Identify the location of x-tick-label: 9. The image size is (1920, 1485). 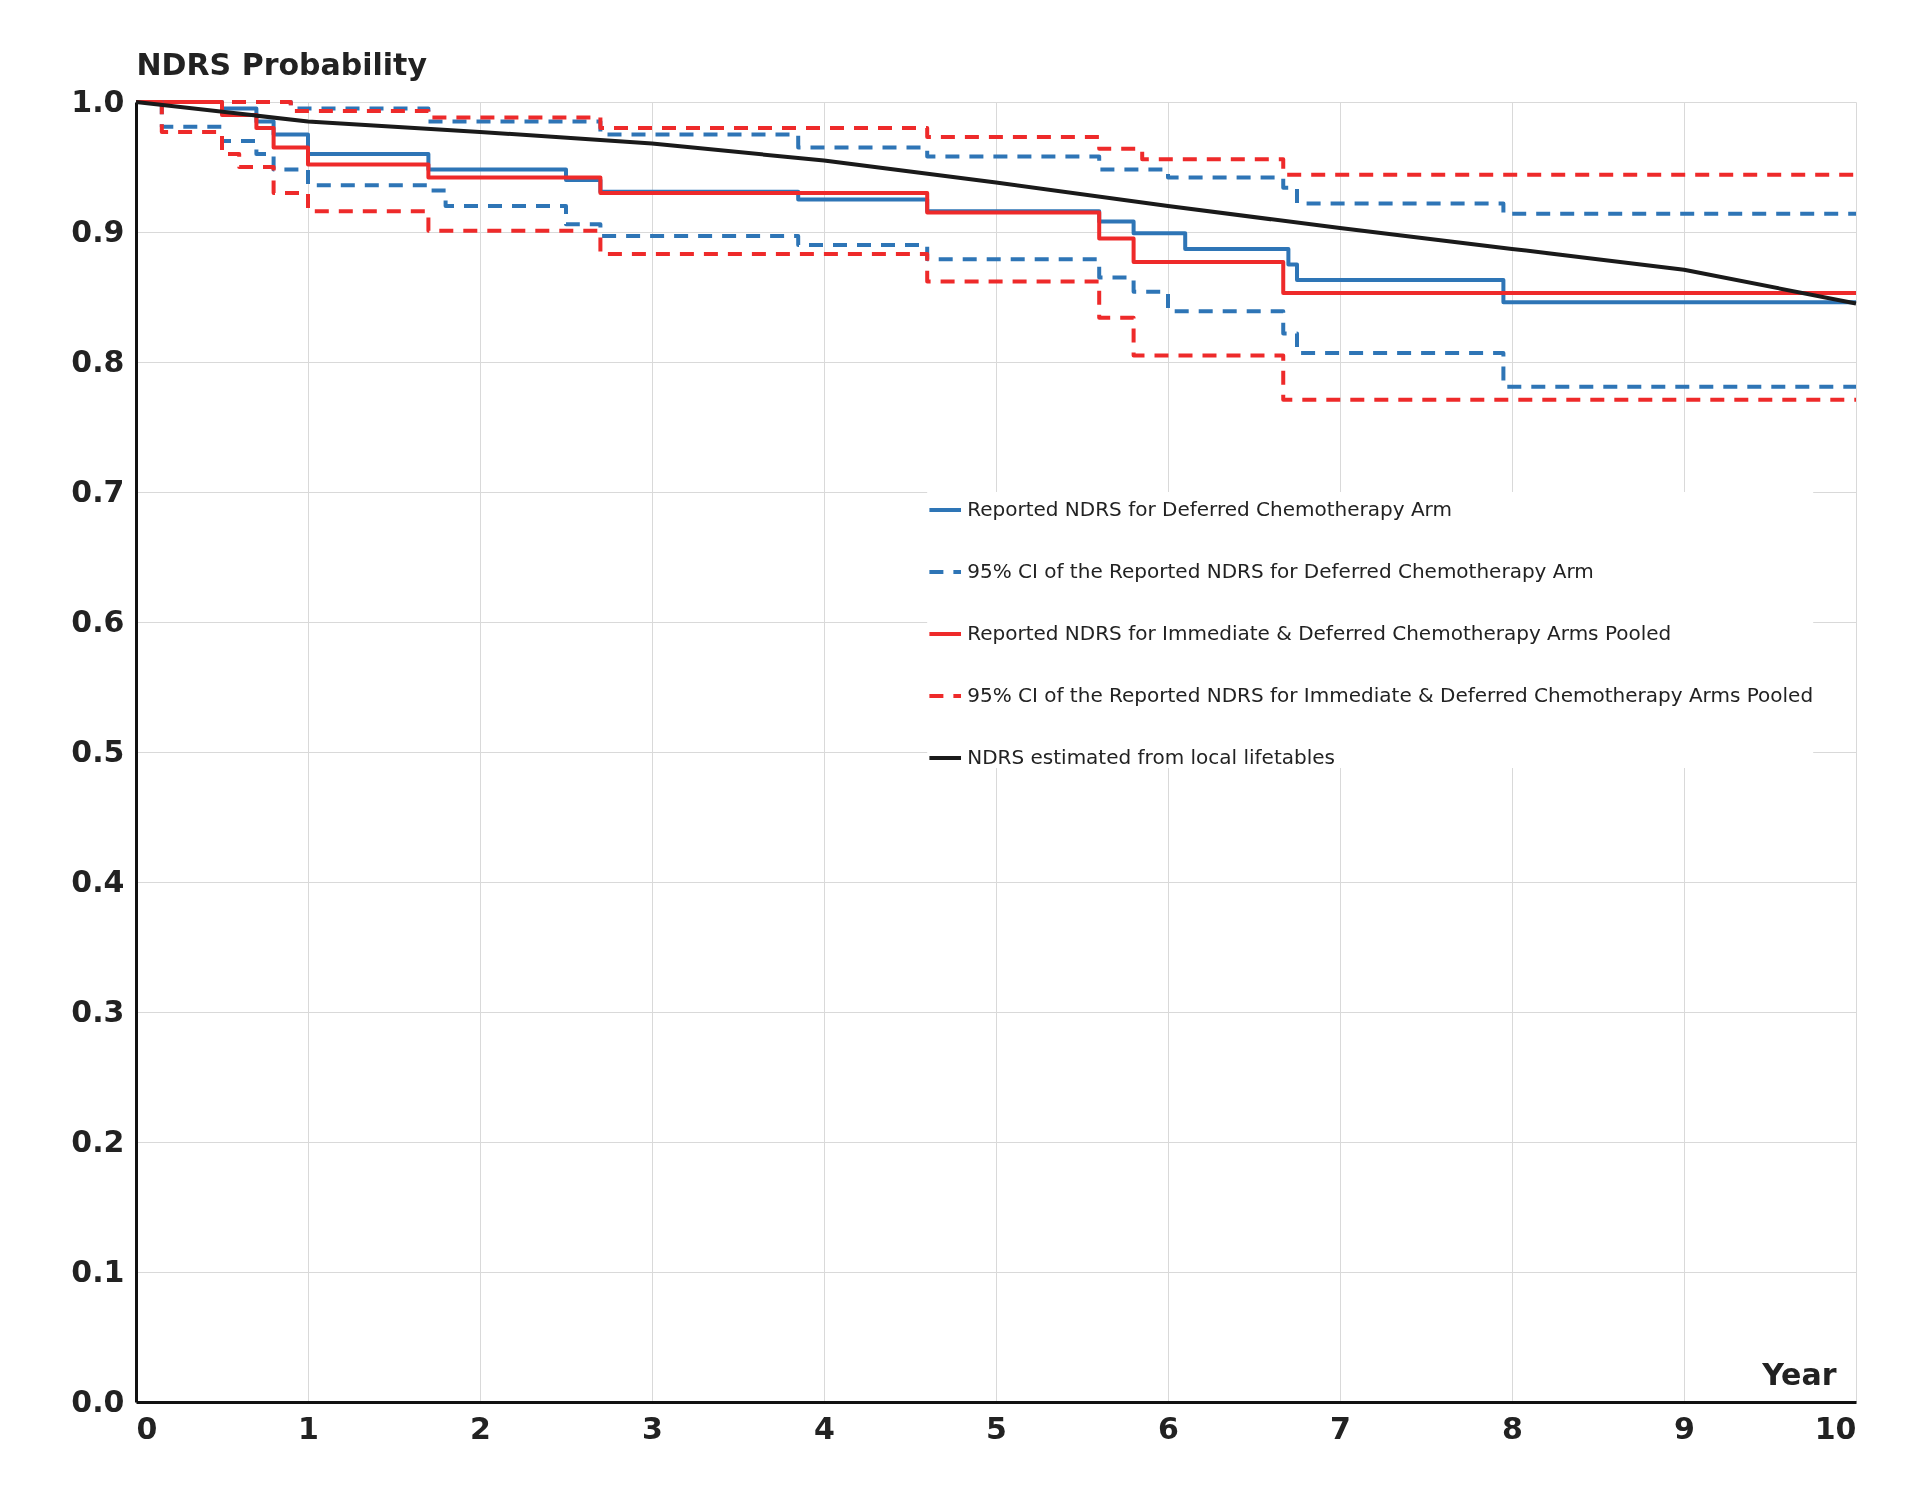
(1684, 1428).